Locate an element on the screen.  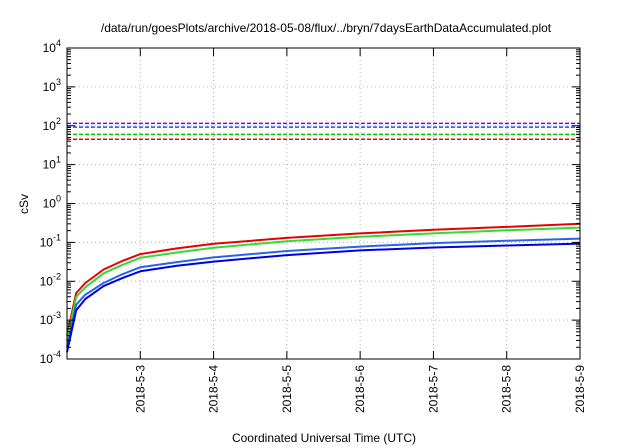
y-tick-label: 10⁻¹ is located at coordinates (50, 240).